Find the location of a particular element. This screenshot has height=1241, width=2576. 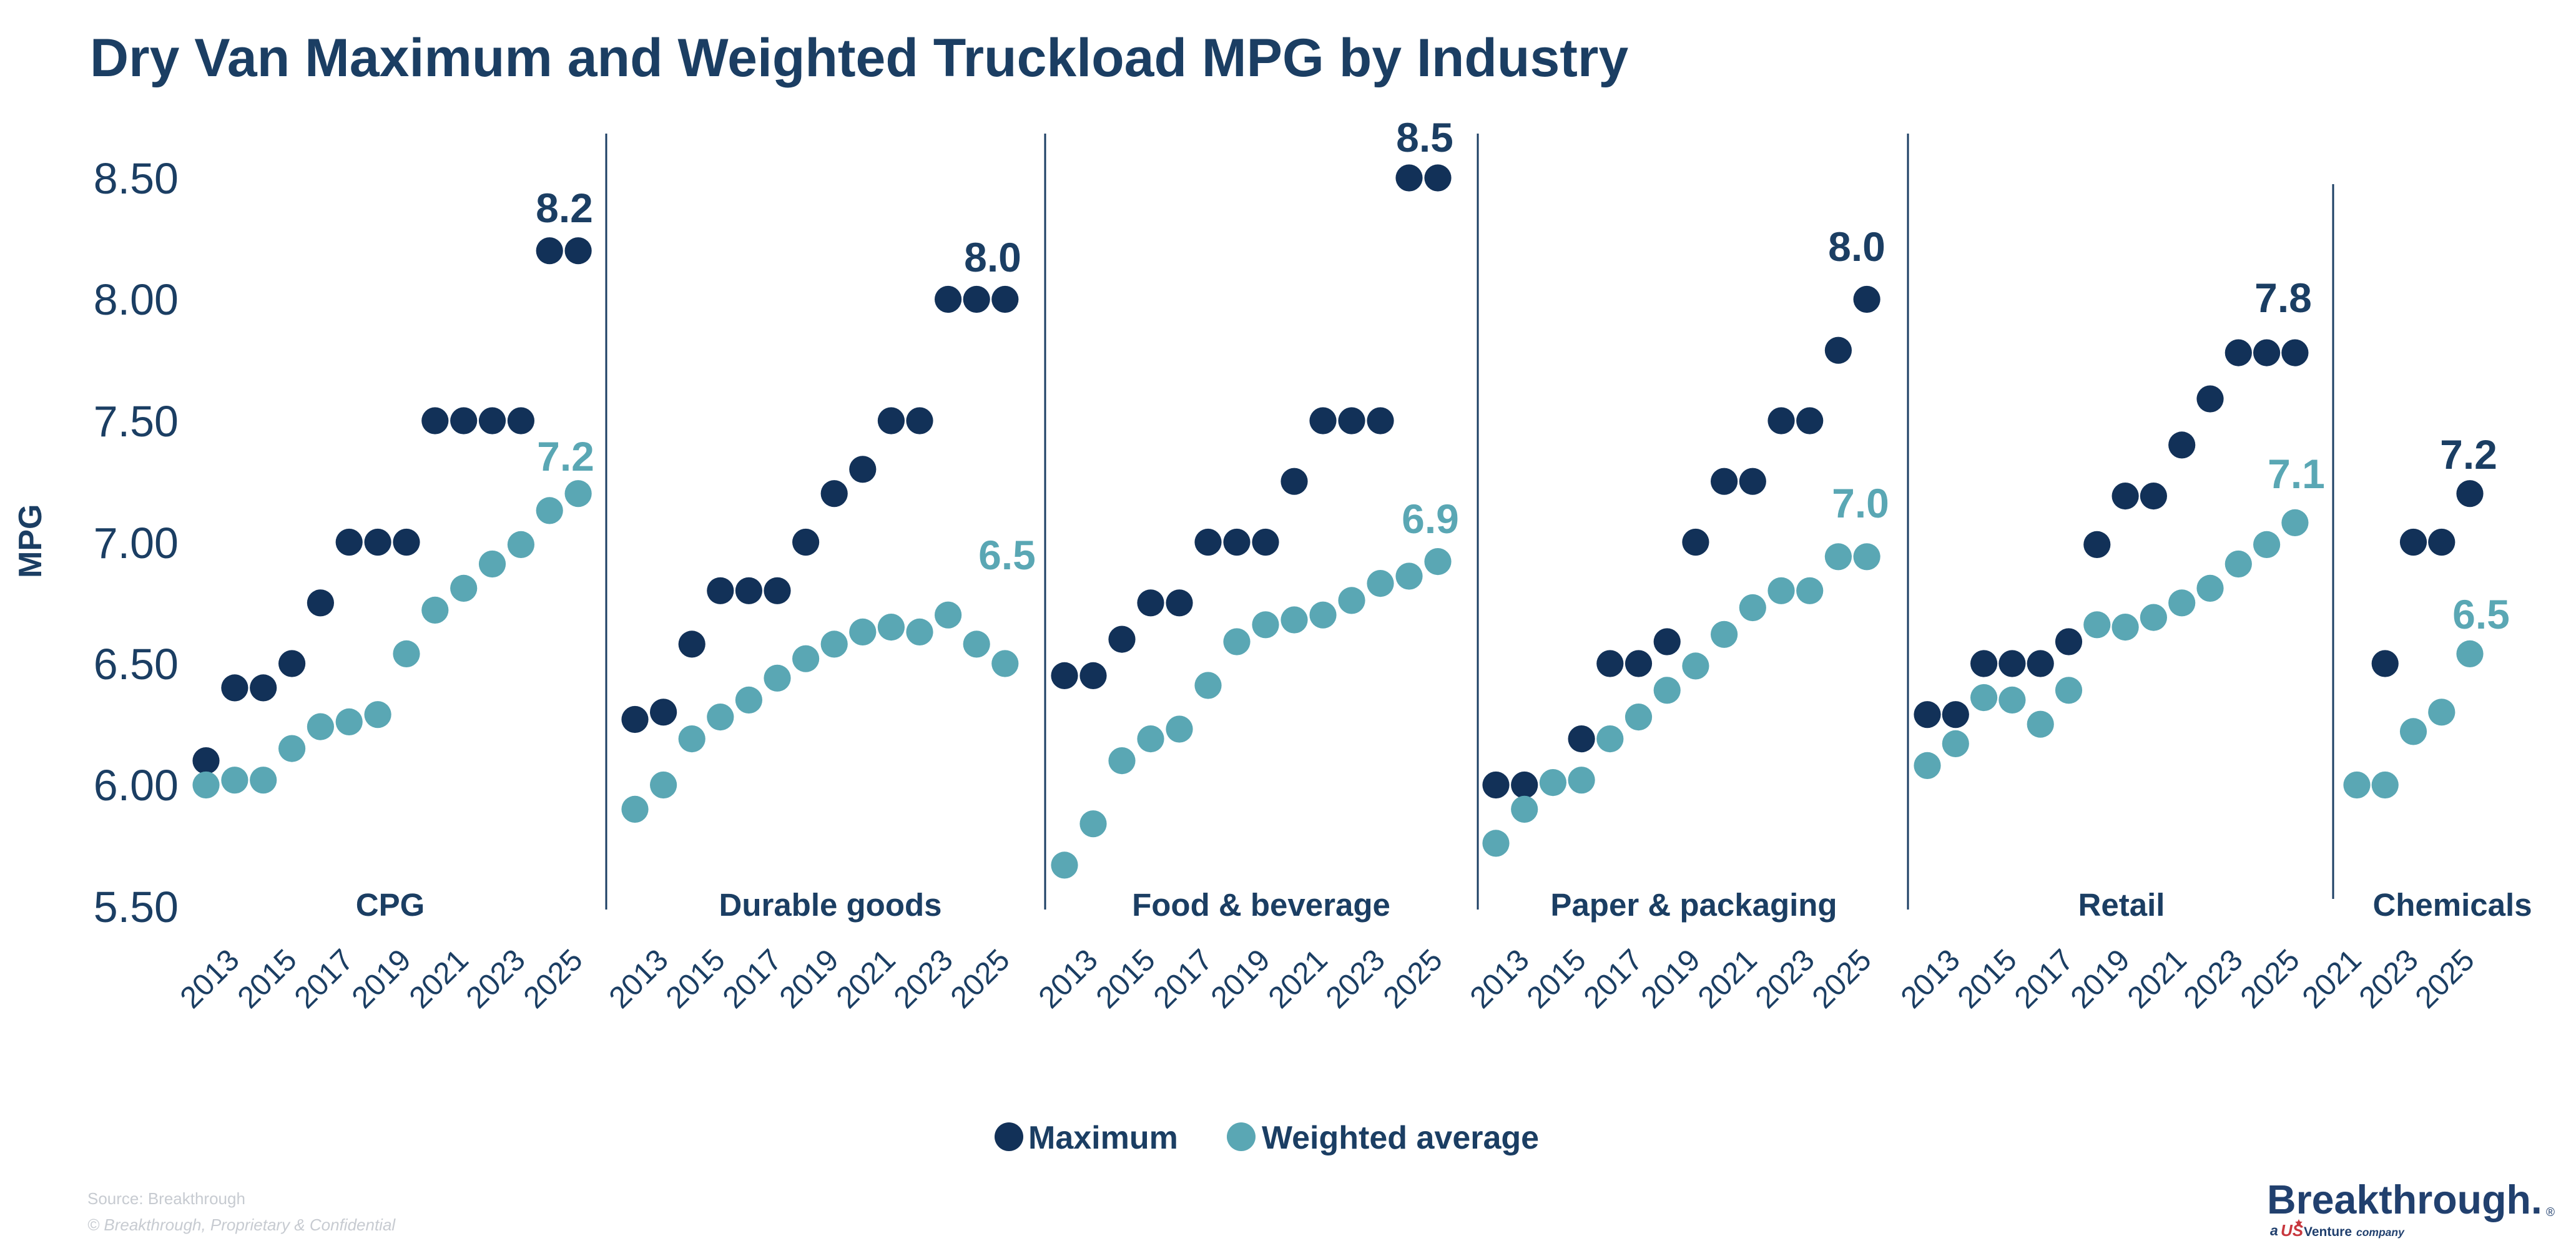

svg-text: 8.00 is located at coordinates (136, 299).